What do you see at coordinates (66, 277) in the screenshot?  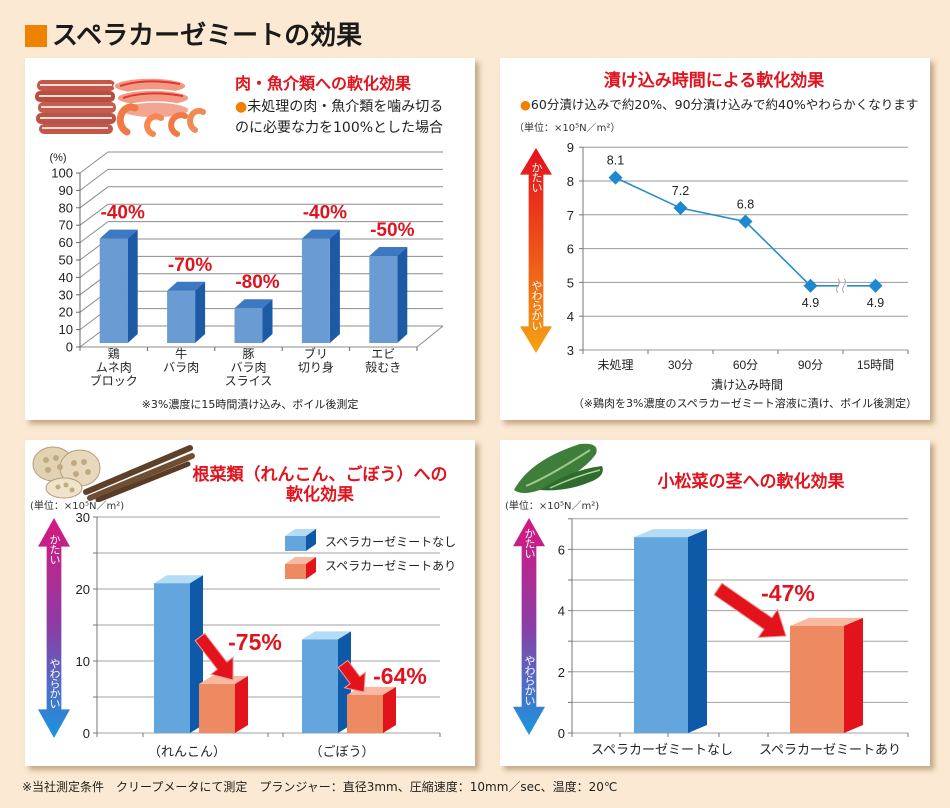 I see `y-tick-label: 40` at bounding box center [66, 277].